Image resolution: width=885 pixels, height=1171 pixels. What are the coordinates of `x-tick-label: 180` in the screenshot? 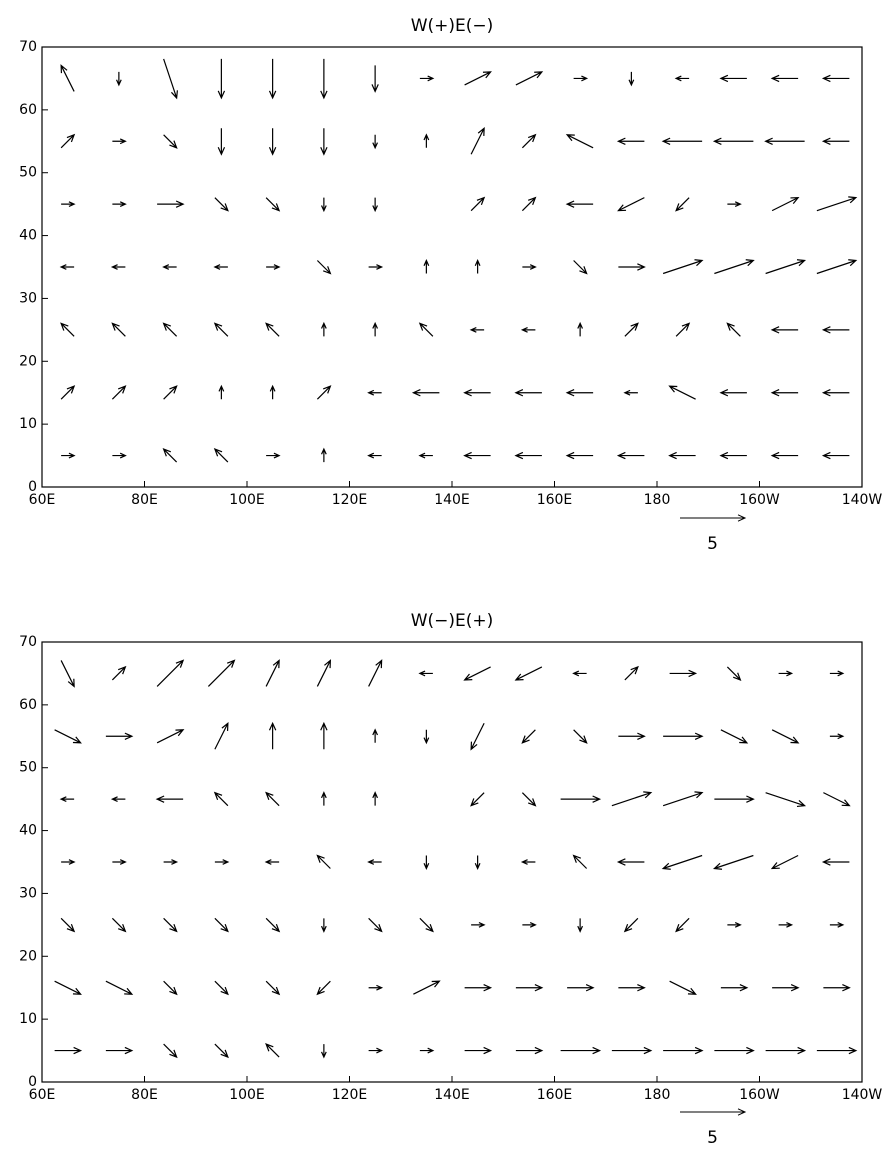 It's located at (657, 1095).